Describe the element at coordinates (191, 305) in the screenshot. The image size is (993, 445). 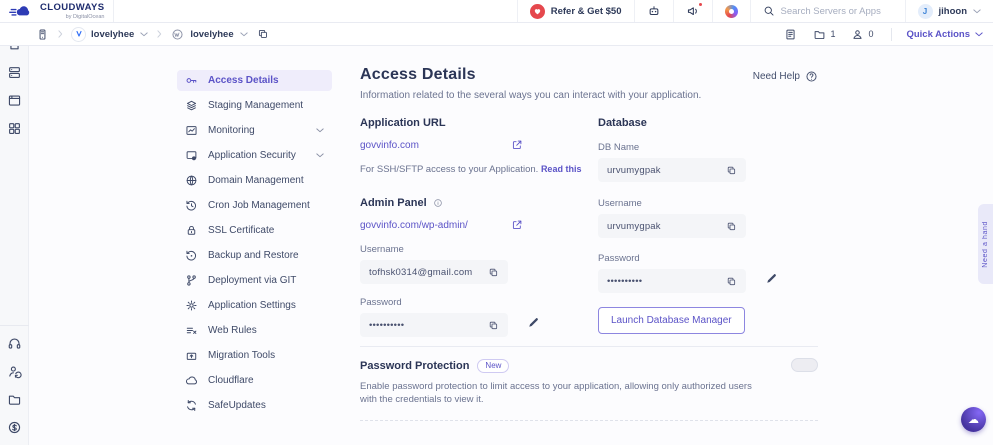
I see `gear-icon` at that location.